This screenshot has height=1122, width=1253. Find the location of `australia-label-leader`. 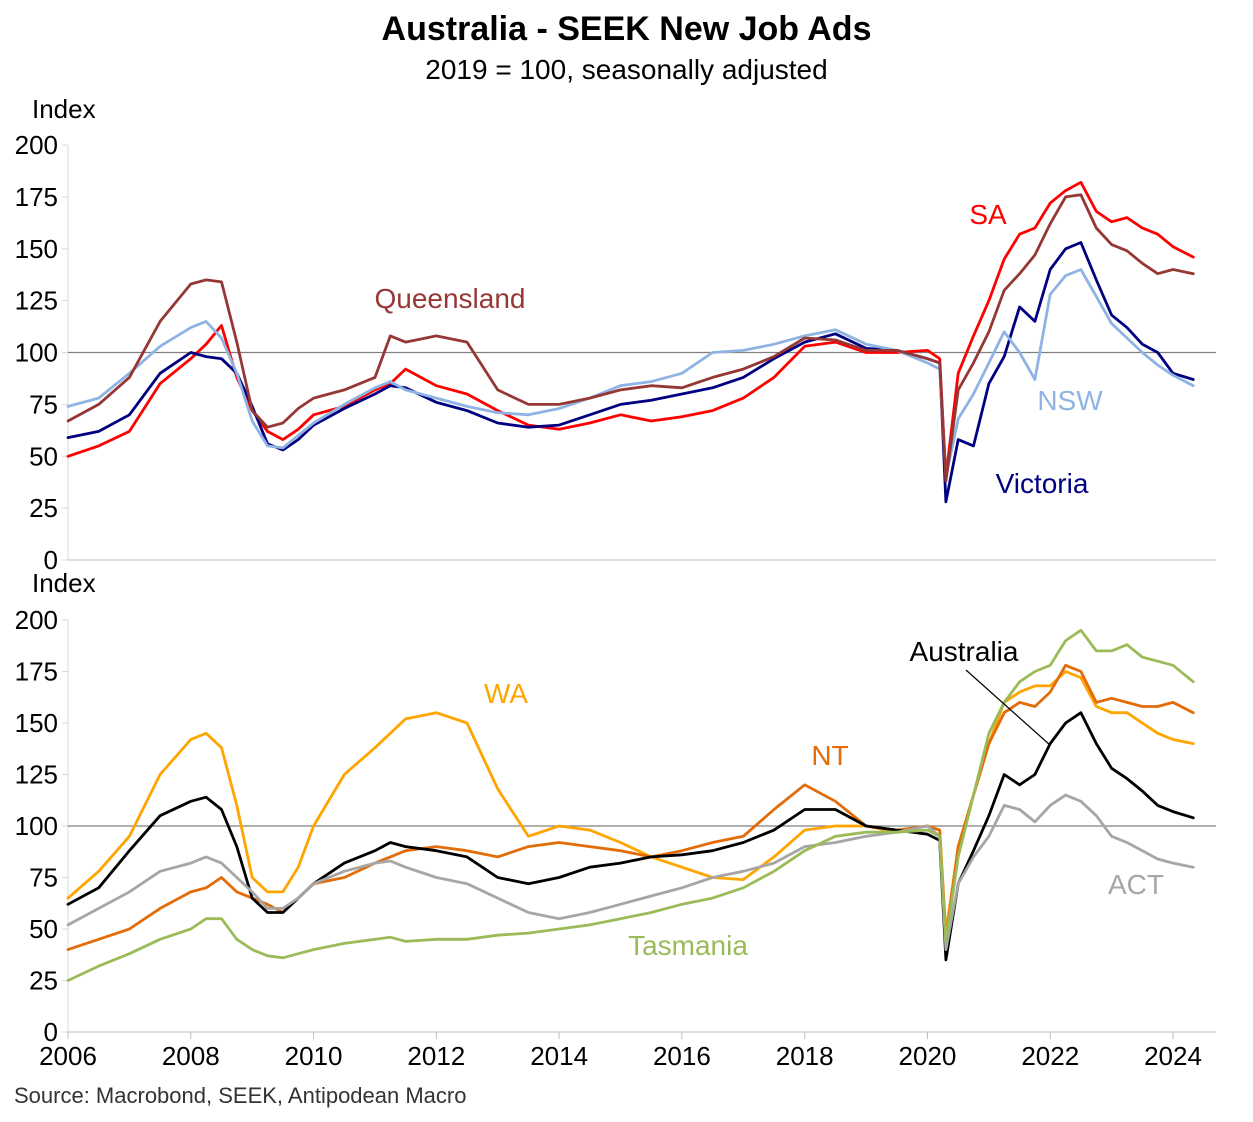

australia-label-leader is located at coordinates (1008, 707).